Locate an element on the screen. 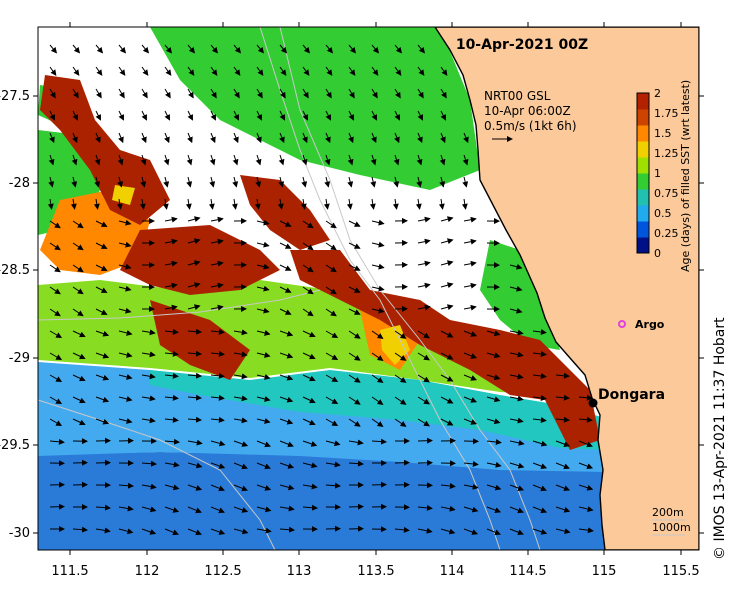  teal-zone is located at coordinates (377, 410).